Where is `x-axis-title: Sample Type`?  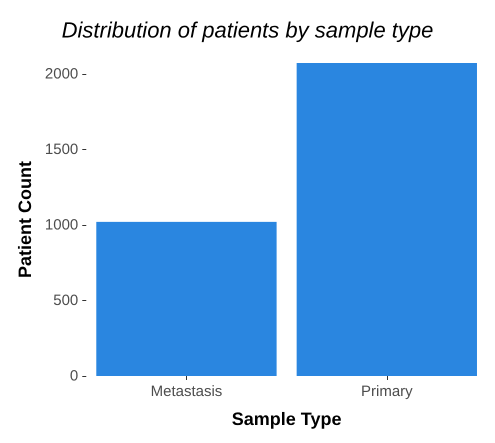
x-axis-title: Sample Type is located at coordinates (287, 419).